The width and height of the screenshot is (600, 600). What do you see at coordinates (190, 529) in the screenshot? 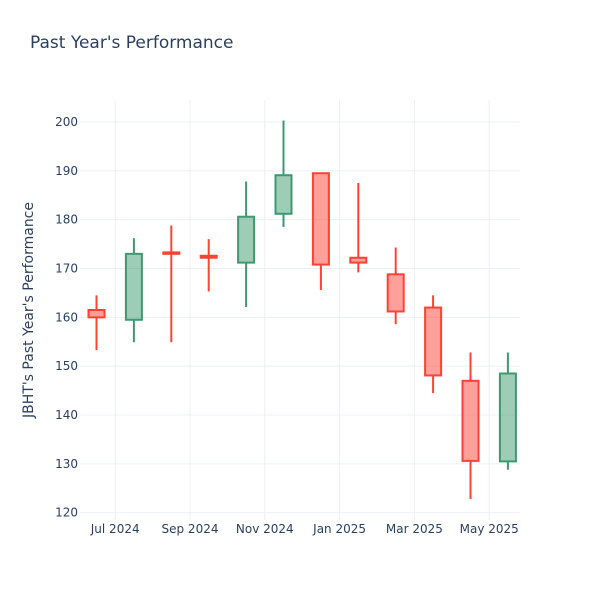
I see `x-tick-label: Sep 2024` at bounding box center [190, 529].